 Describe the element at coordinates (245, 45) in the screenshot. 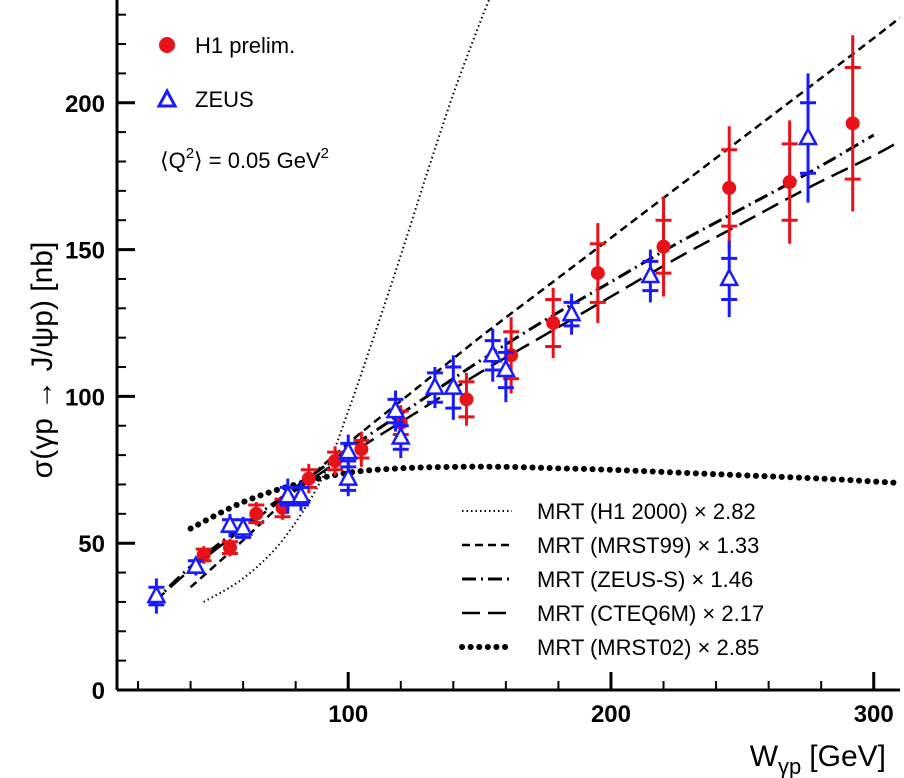

I see `legend-h1-label: H1 prelim.` at that location.